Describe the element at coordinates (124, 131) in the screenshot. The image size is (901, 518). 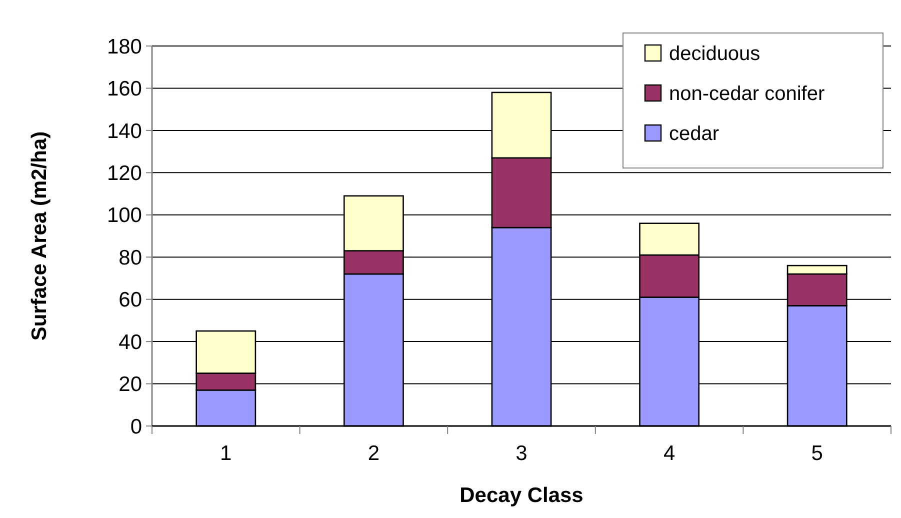
I see `y-tick-label: 140` at that location.